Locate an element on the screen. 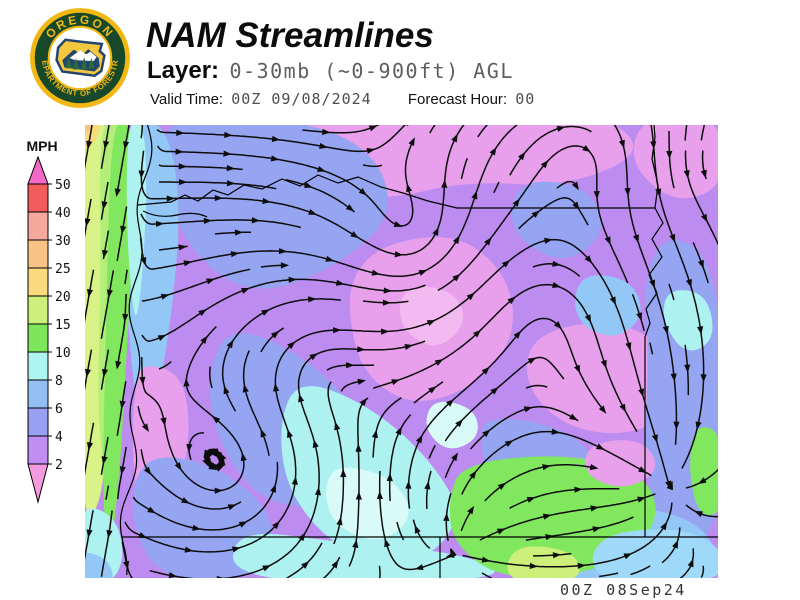 Image resolution: width=800 pixels, height=600 pixels. legend-label: 4 is located at coordinates (59, 437).